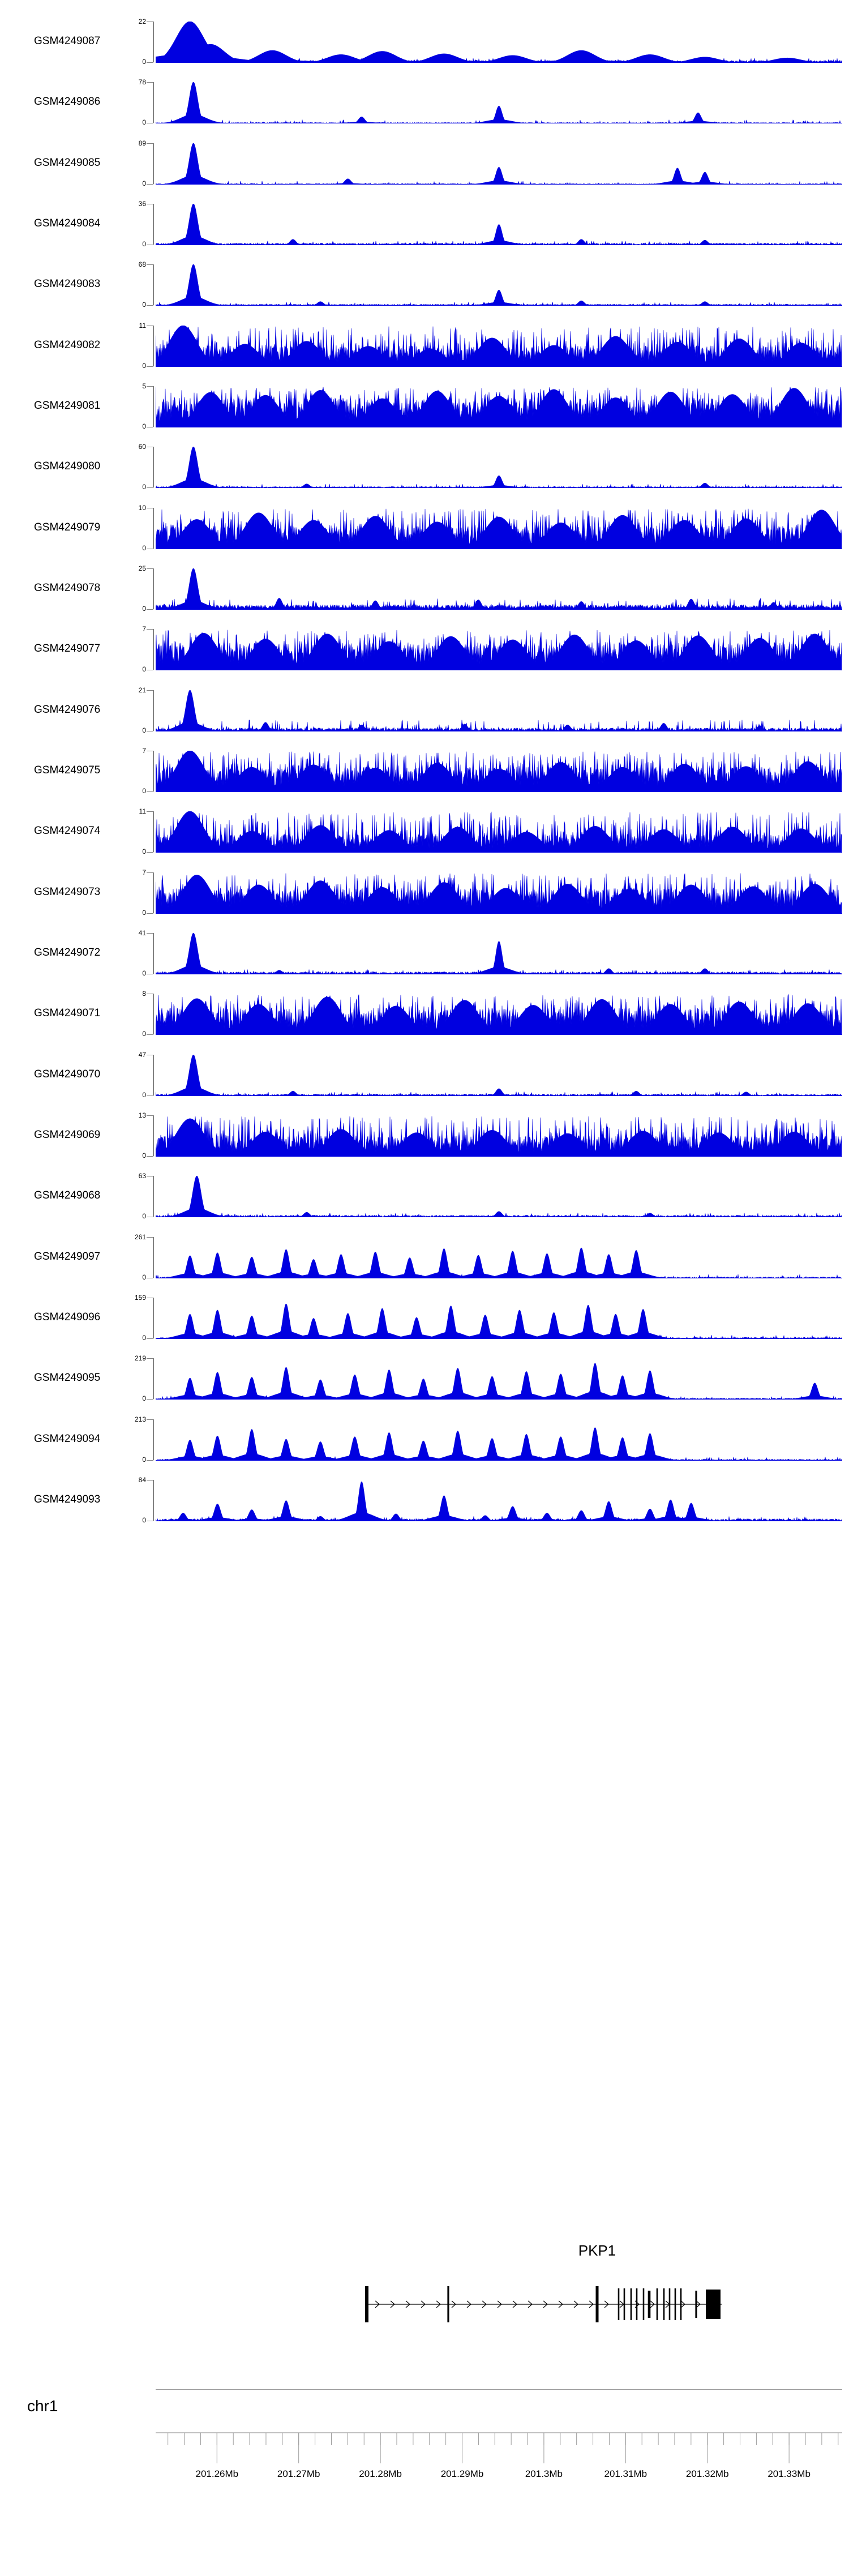 This screenshot has width=849, height=2576. Describe the element at coordinates (144, 386) in the screenshot. I see `track-axis-max: 5` at that location.